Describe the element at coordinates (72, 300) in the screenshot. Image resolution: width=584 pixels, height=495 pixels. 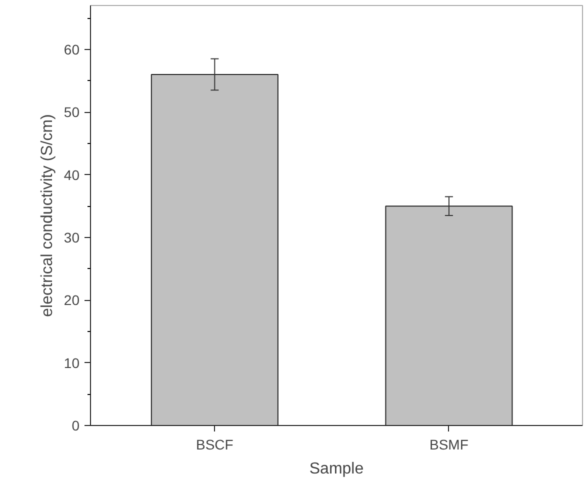
I see `y-tick-label: 20` at that location.